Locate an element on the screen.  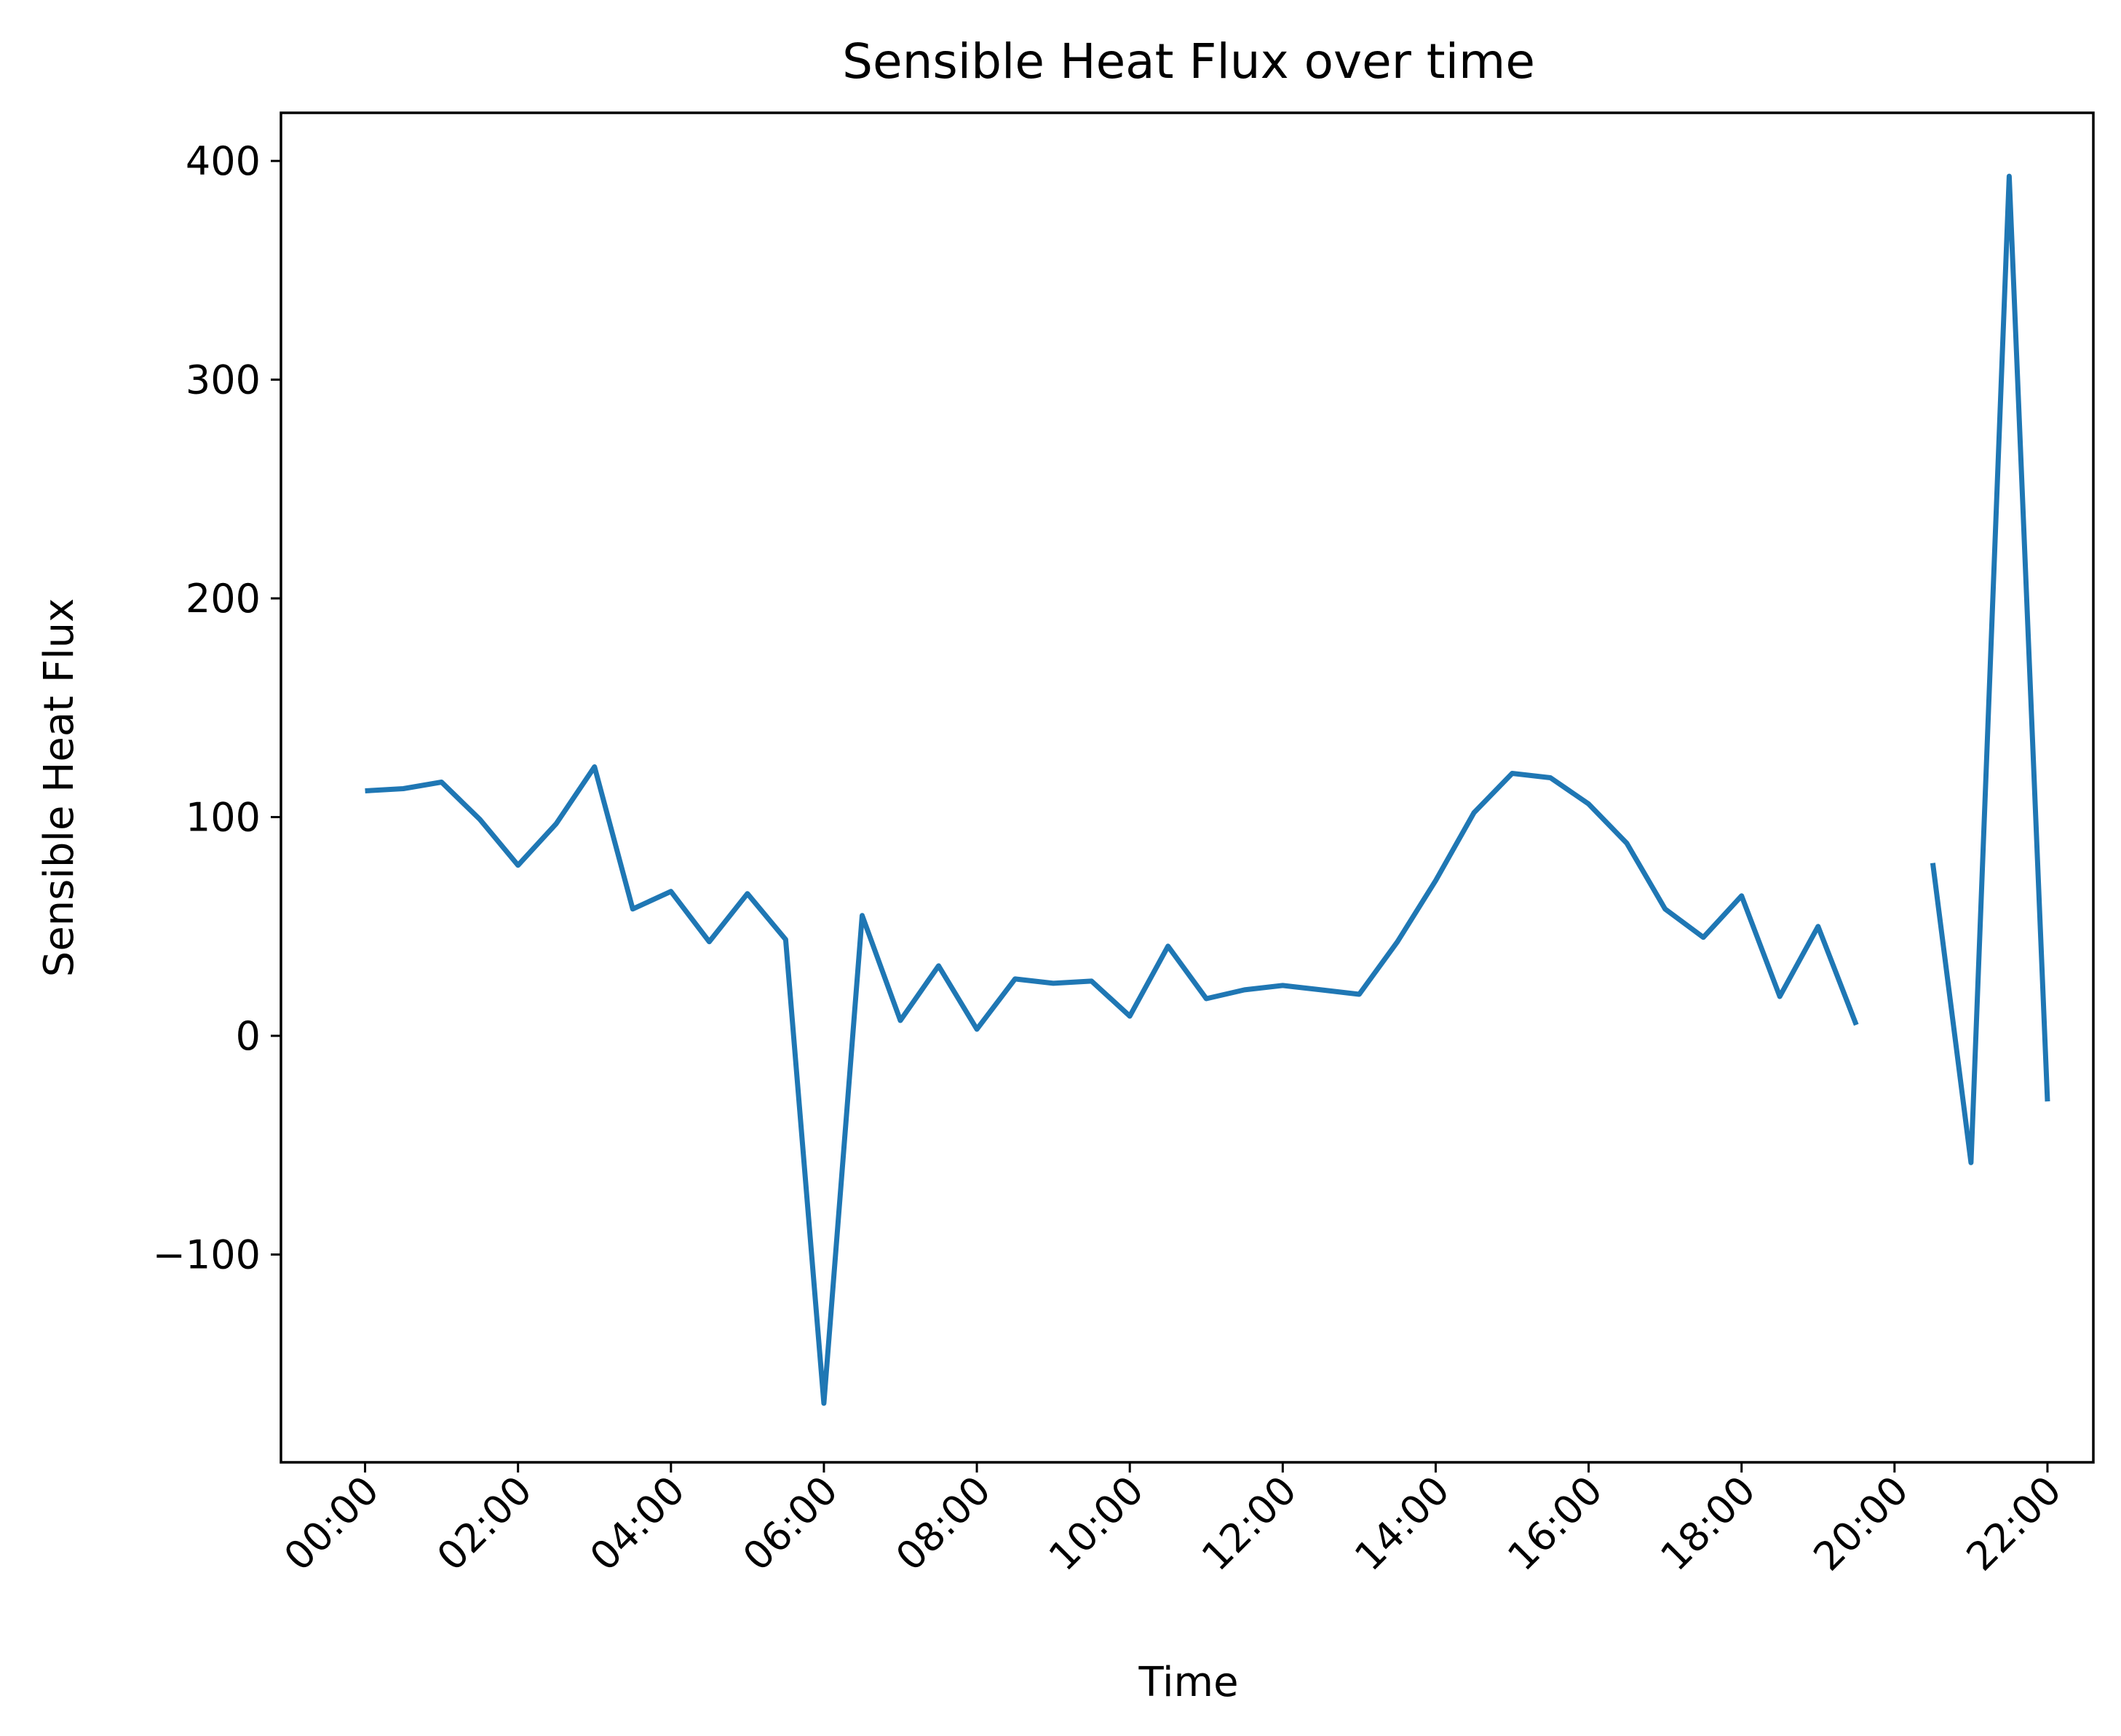
x-tick-label: 08:00 is located at coordinates (943, 1523).